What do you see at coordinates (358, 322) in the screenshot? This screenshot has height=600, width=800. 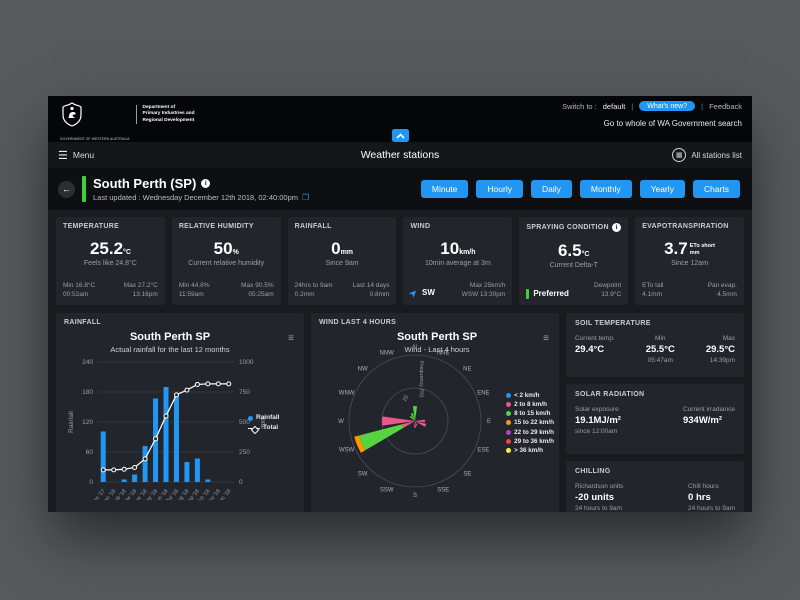 I see `wind-panel-title: WIND LAST 4 HOURS` at bounding box center [358, 322].